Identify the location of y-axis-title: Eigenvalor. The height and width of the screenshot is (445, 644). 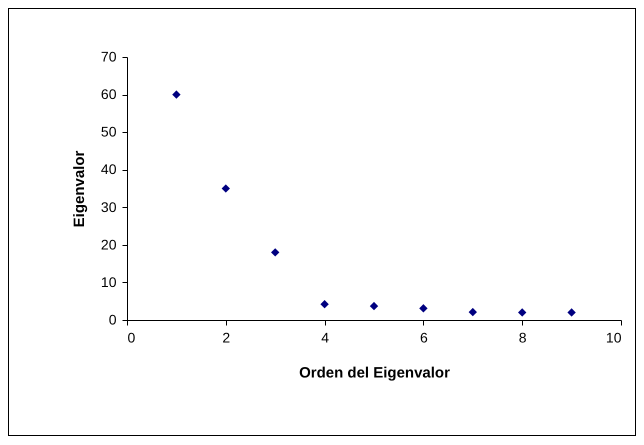
(79, 189).